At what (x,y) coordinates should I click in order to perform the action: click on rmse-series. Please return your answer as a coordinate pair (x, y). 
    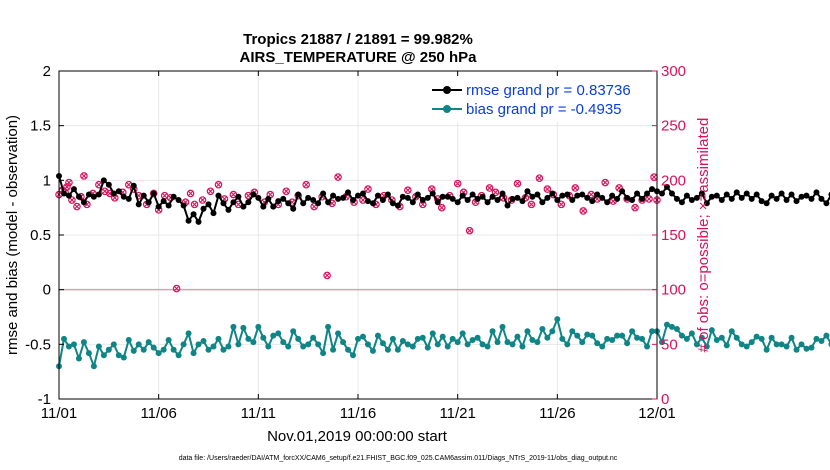
    Looking at the image, I should click on (443, 198).